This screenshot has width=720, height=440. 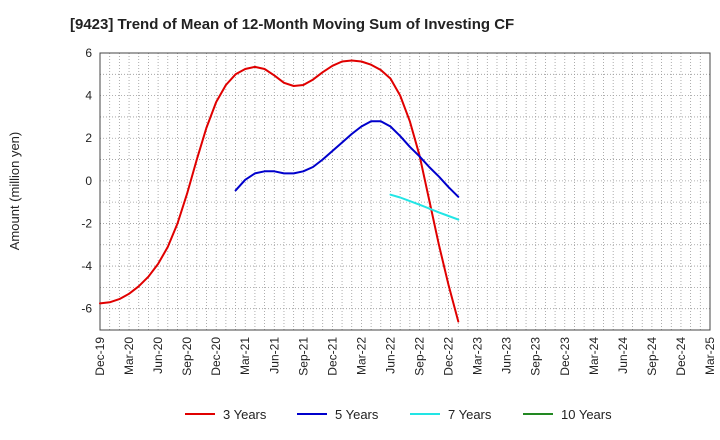 What do you see at coordinates (390, 355) in the screenshot?
I see `x-tick-label: Jun-22` at bounding box center [390, 355].